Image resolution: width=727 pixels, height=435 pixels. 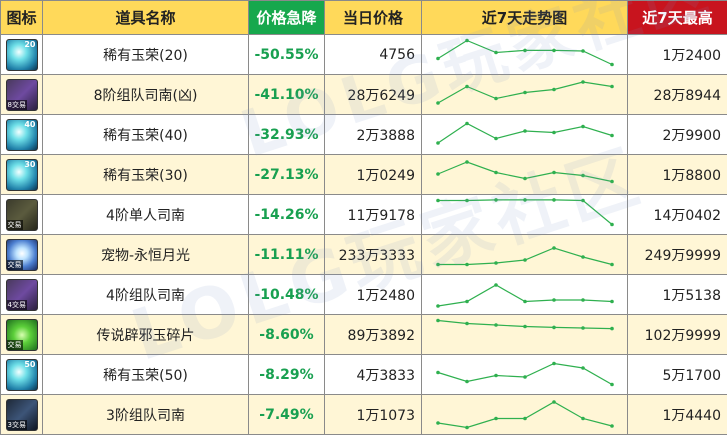 I want to click on item-icon-cell: 4交易, so click(x=22, y=295).